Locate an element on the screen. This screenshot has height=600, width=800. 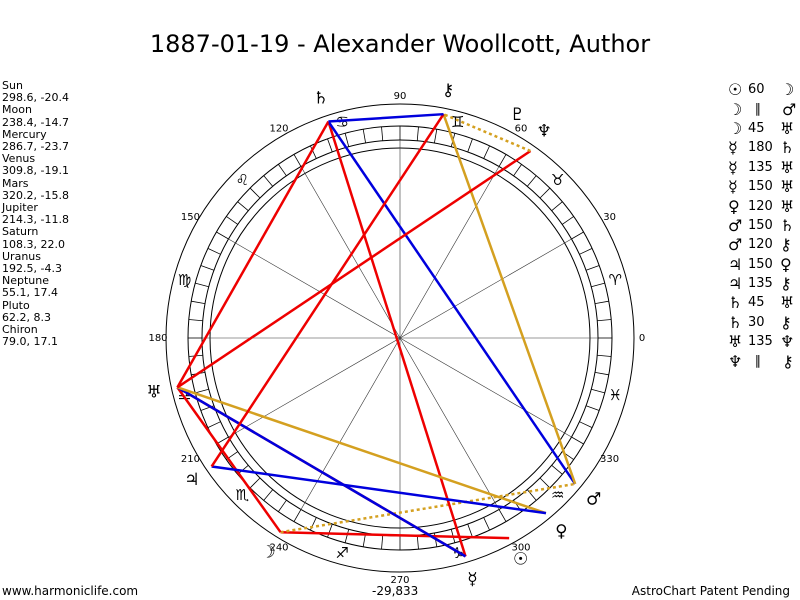
aspect-row: ♆ ∥ ⚷ is located at coordinates (762, 361).